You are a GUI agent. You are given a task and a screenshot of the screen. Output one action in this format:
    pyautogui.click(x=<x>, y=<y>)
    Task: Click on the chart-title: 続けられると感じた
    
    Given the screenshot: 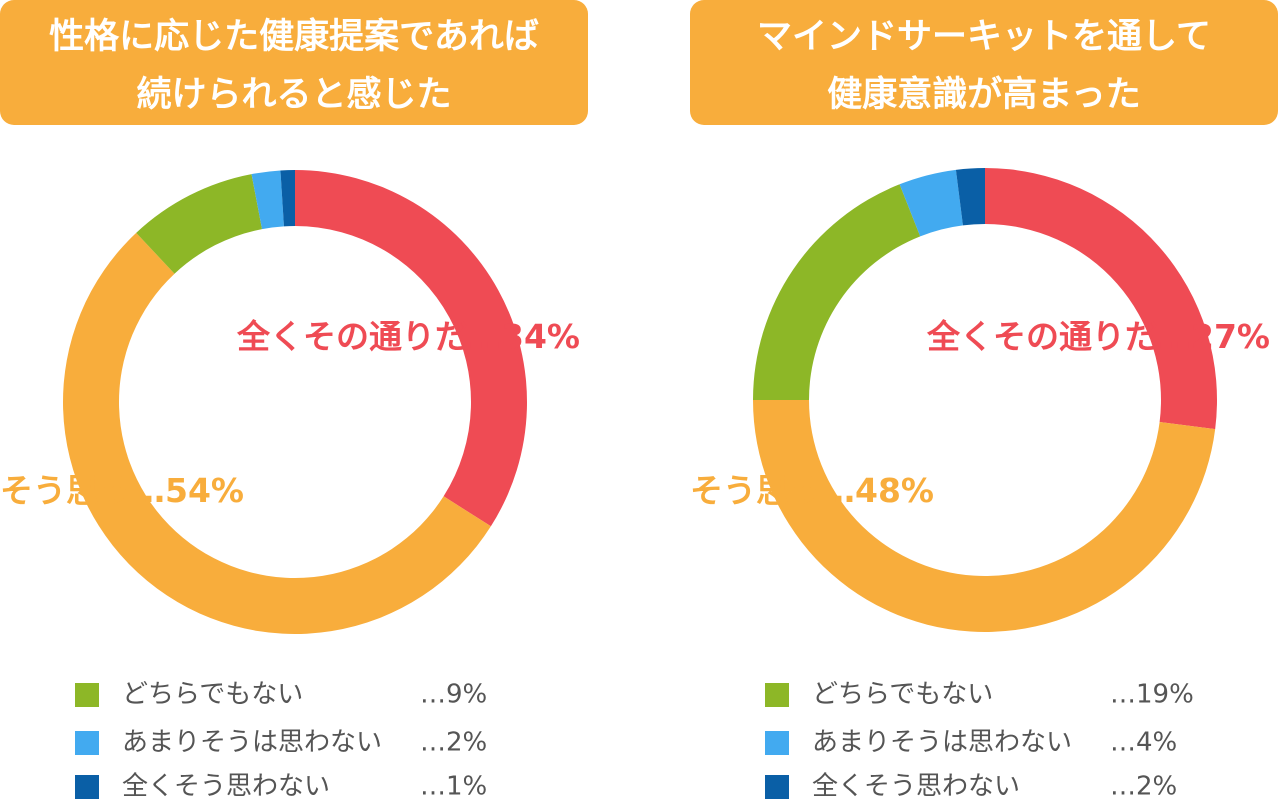 What is the action you would take?
    pyautogui.click(x=293, y=95)
    